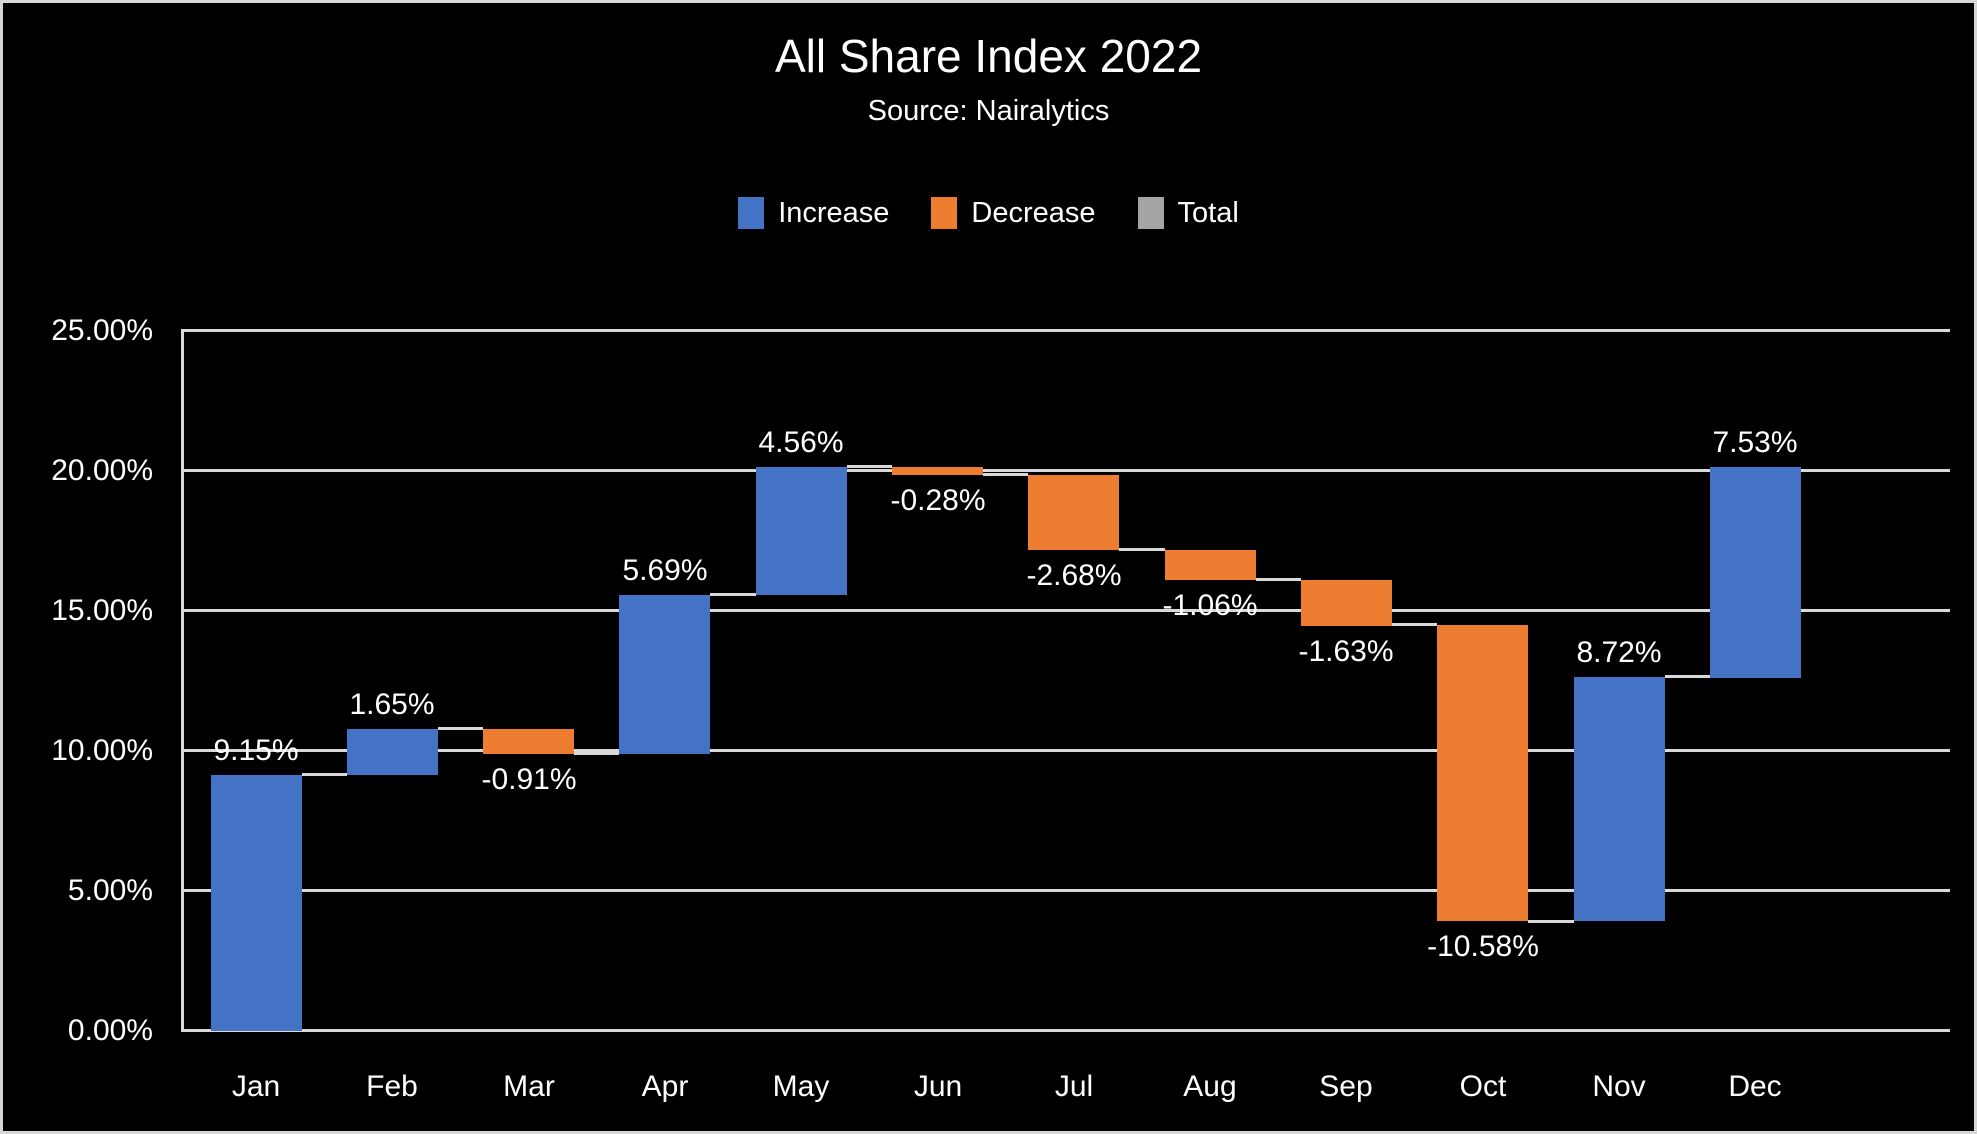  What do you see at coordinates (528, 741) in the screenshot?
I see `bar-mar` at bounding box center [528, 741].